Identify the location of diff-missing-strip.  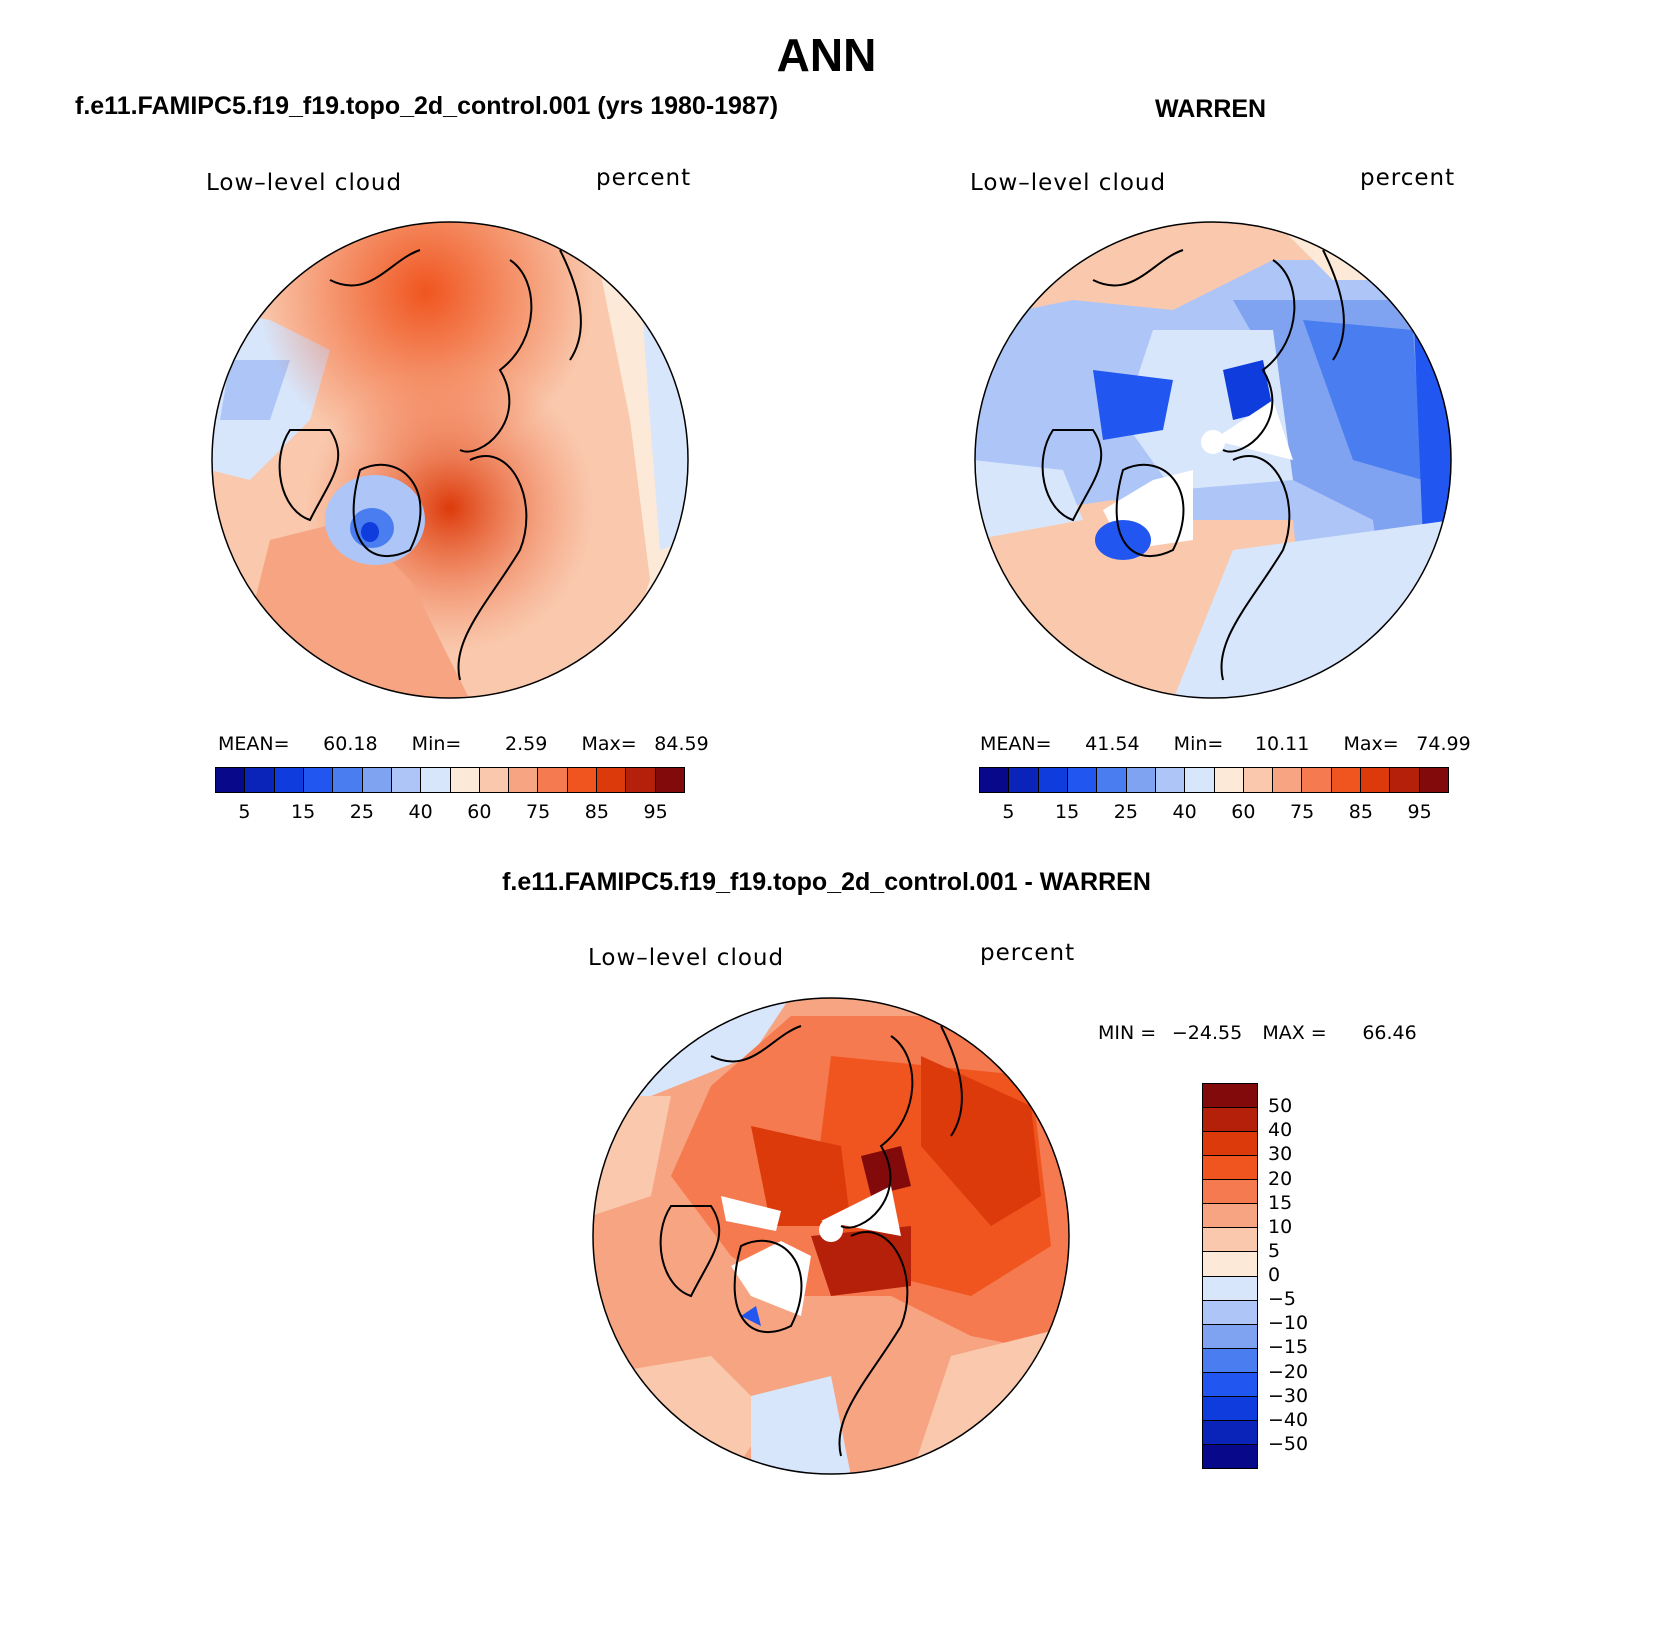
(751, 1213).